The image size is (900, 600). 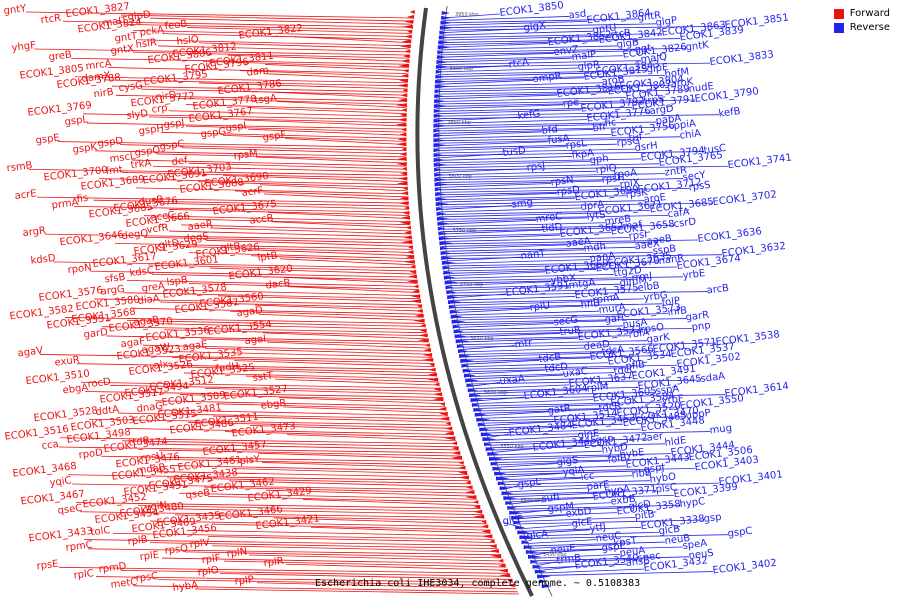 I want to click on reverse-gene-label: ECOK1_3816, so click(x=588, y=90).